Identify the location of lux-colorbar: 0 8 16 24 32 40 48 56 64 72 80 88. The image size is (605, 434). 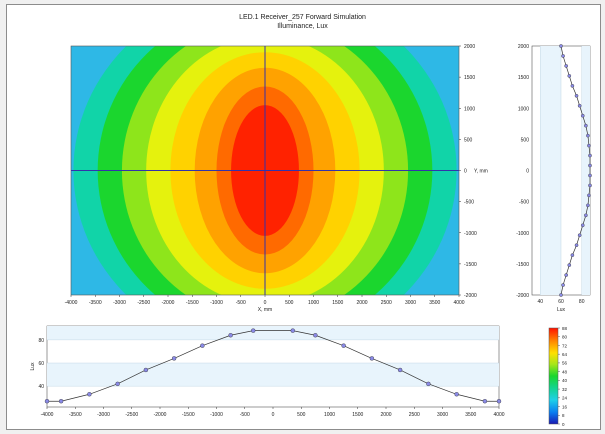
(558, 376).